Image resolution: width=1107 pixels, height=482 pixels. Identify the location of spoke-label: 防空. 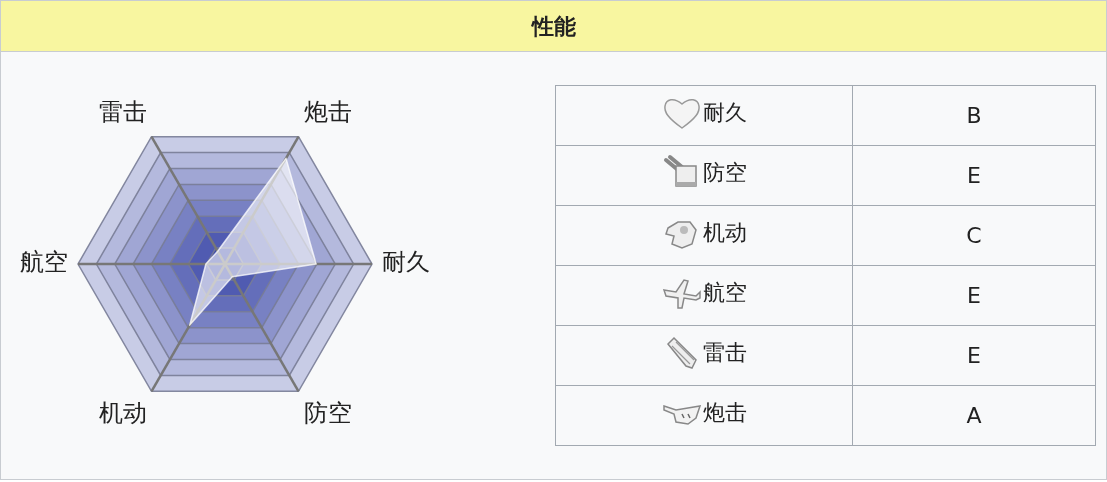
(327, 412).